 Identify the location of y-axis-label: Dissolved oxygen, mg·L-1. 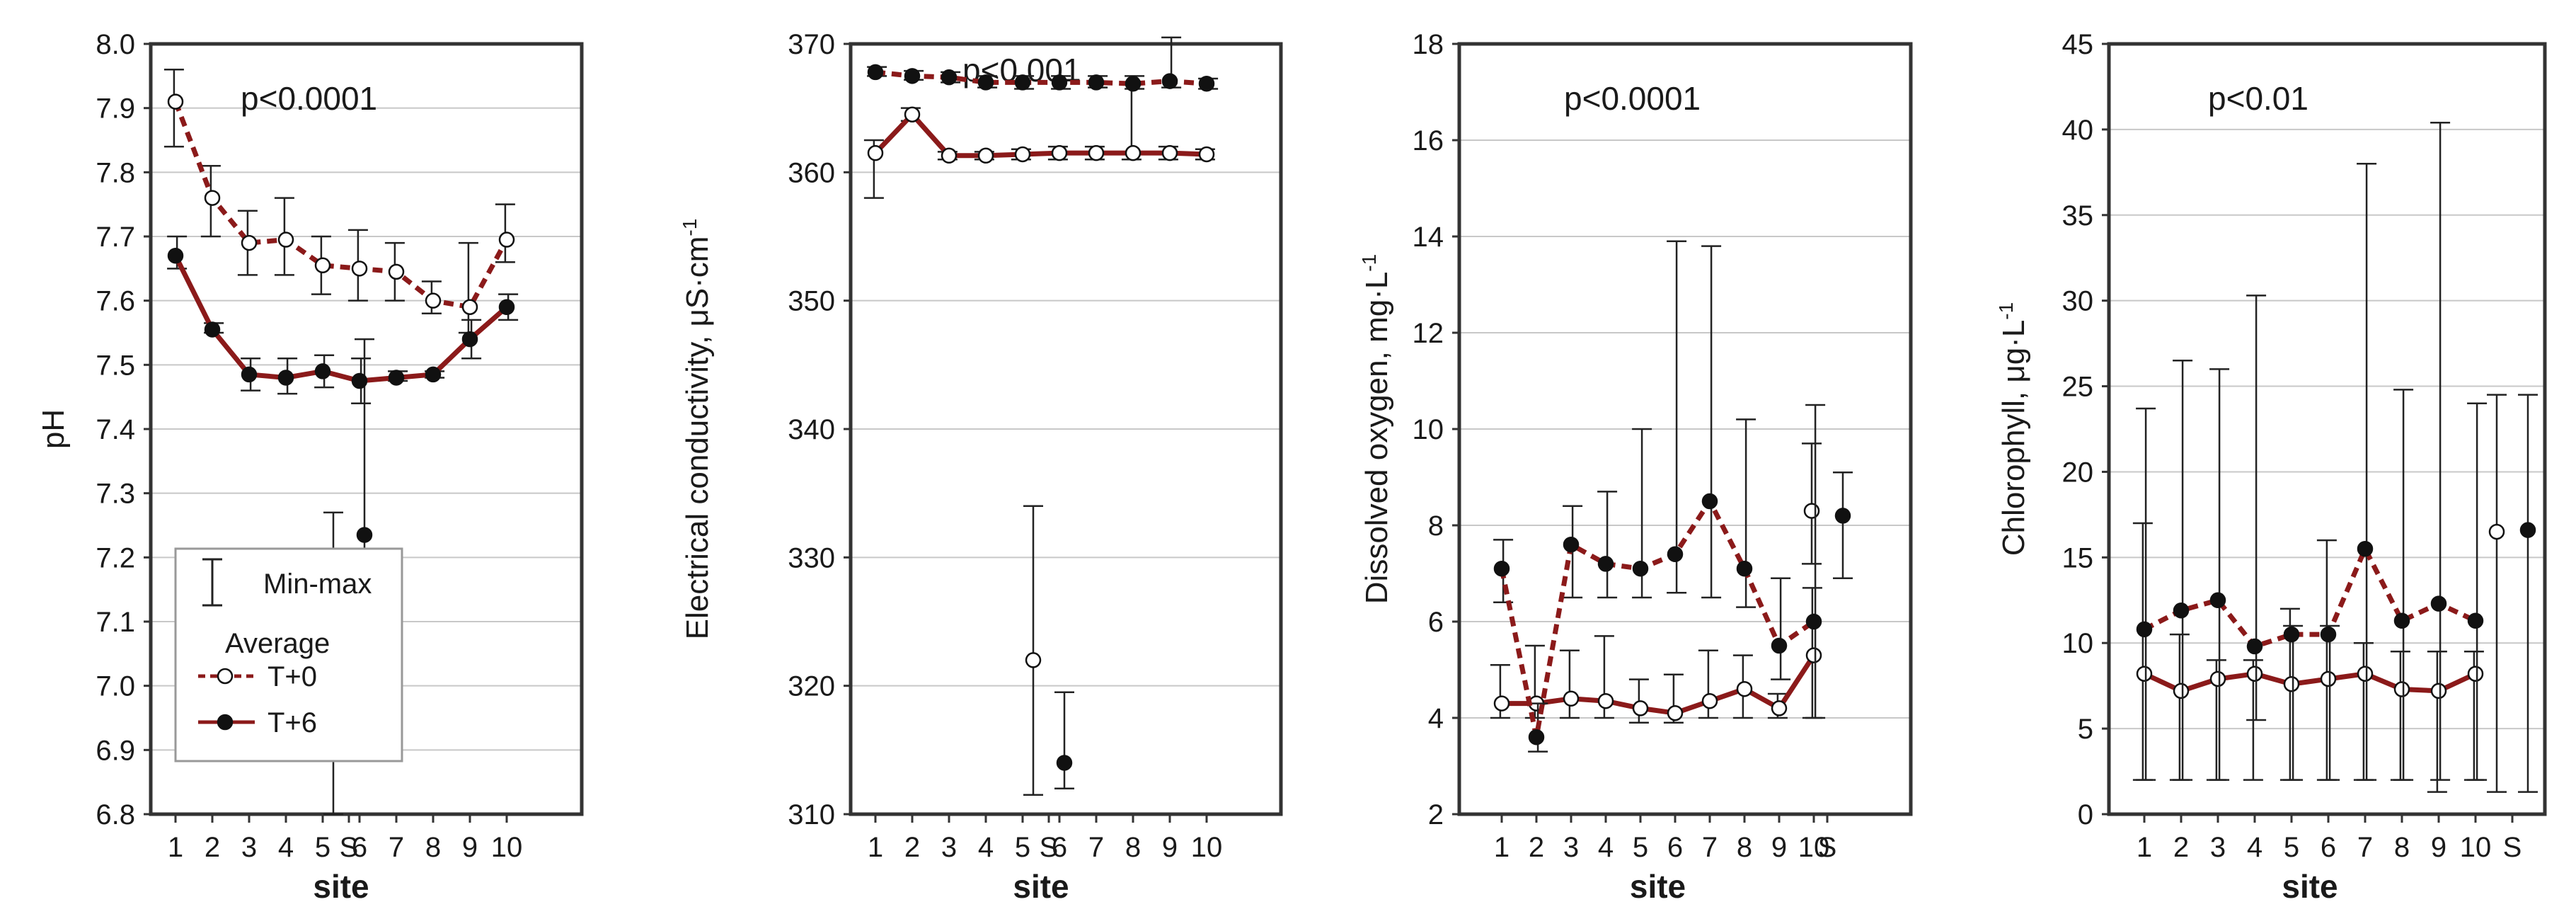
(1376, 429).